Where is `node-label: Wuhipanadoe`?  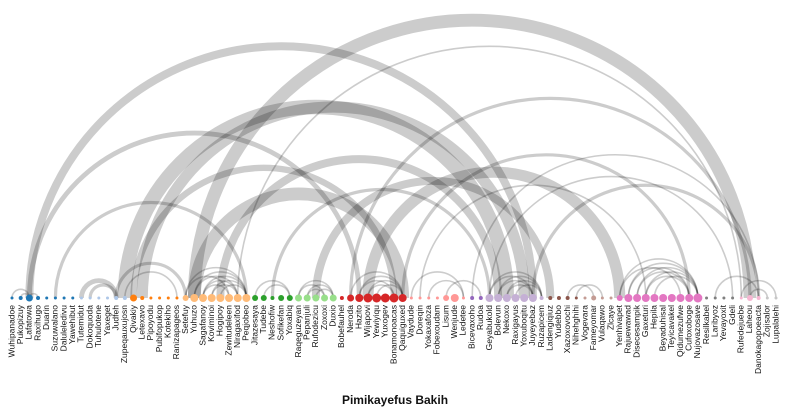
node-label: Wuhipanadoe is located at coordinates (11, 331).